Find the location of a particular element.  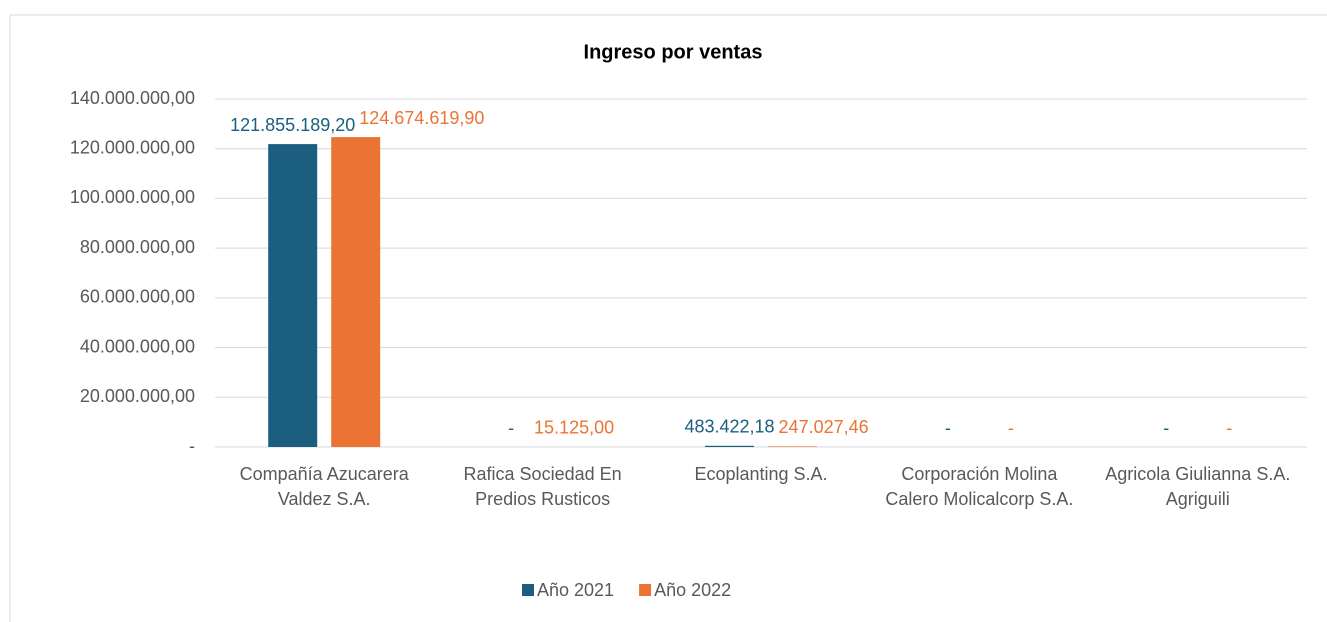

y-tick-label: 40.000.000,00 is located at coordinates (137, 346).